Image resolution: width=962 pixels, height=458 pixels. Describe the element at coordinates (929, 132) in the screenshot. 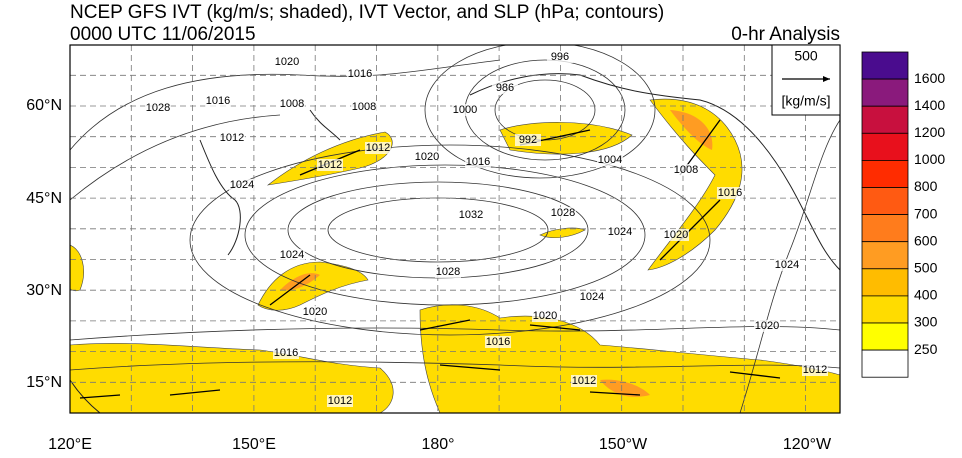

I see `colorbar-label: 1200` at that location.